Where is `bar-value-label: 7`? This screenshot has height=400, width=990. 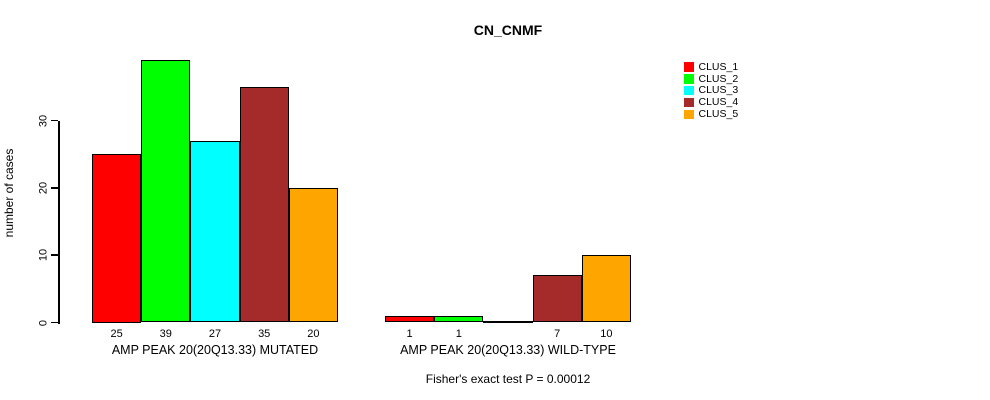 bar-value-label: 7 is located at coordinates (557, 334).